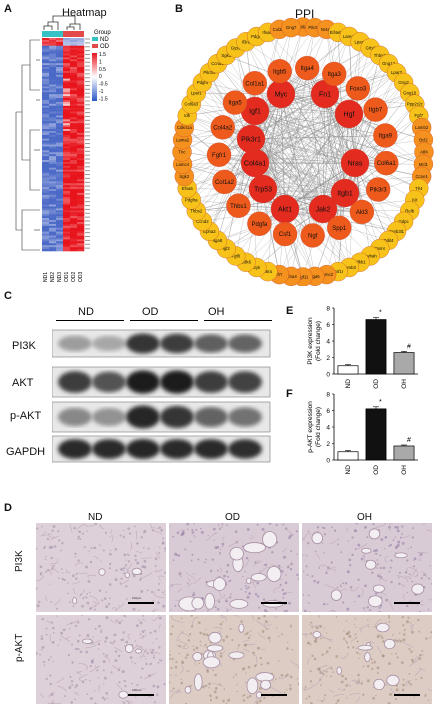 The image size is (437, 707). Describe the element at coordinates (8, 296) in the screenshot. I see `panel-c-letter: C` at that location.